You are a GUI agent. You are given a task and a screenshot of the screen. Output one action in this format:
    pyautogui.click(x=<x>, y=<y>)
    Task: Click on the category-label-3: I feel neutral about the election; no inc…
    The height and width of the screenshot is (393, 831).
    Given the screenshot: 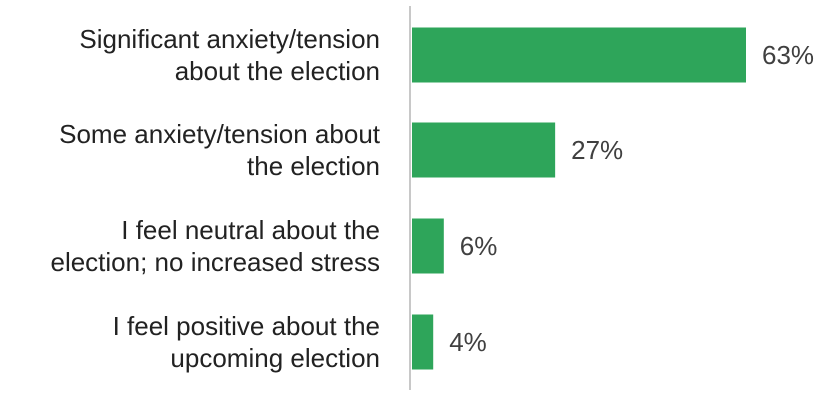 What is the action you would take?
    pyautogui.click(x=215, y=246)
    